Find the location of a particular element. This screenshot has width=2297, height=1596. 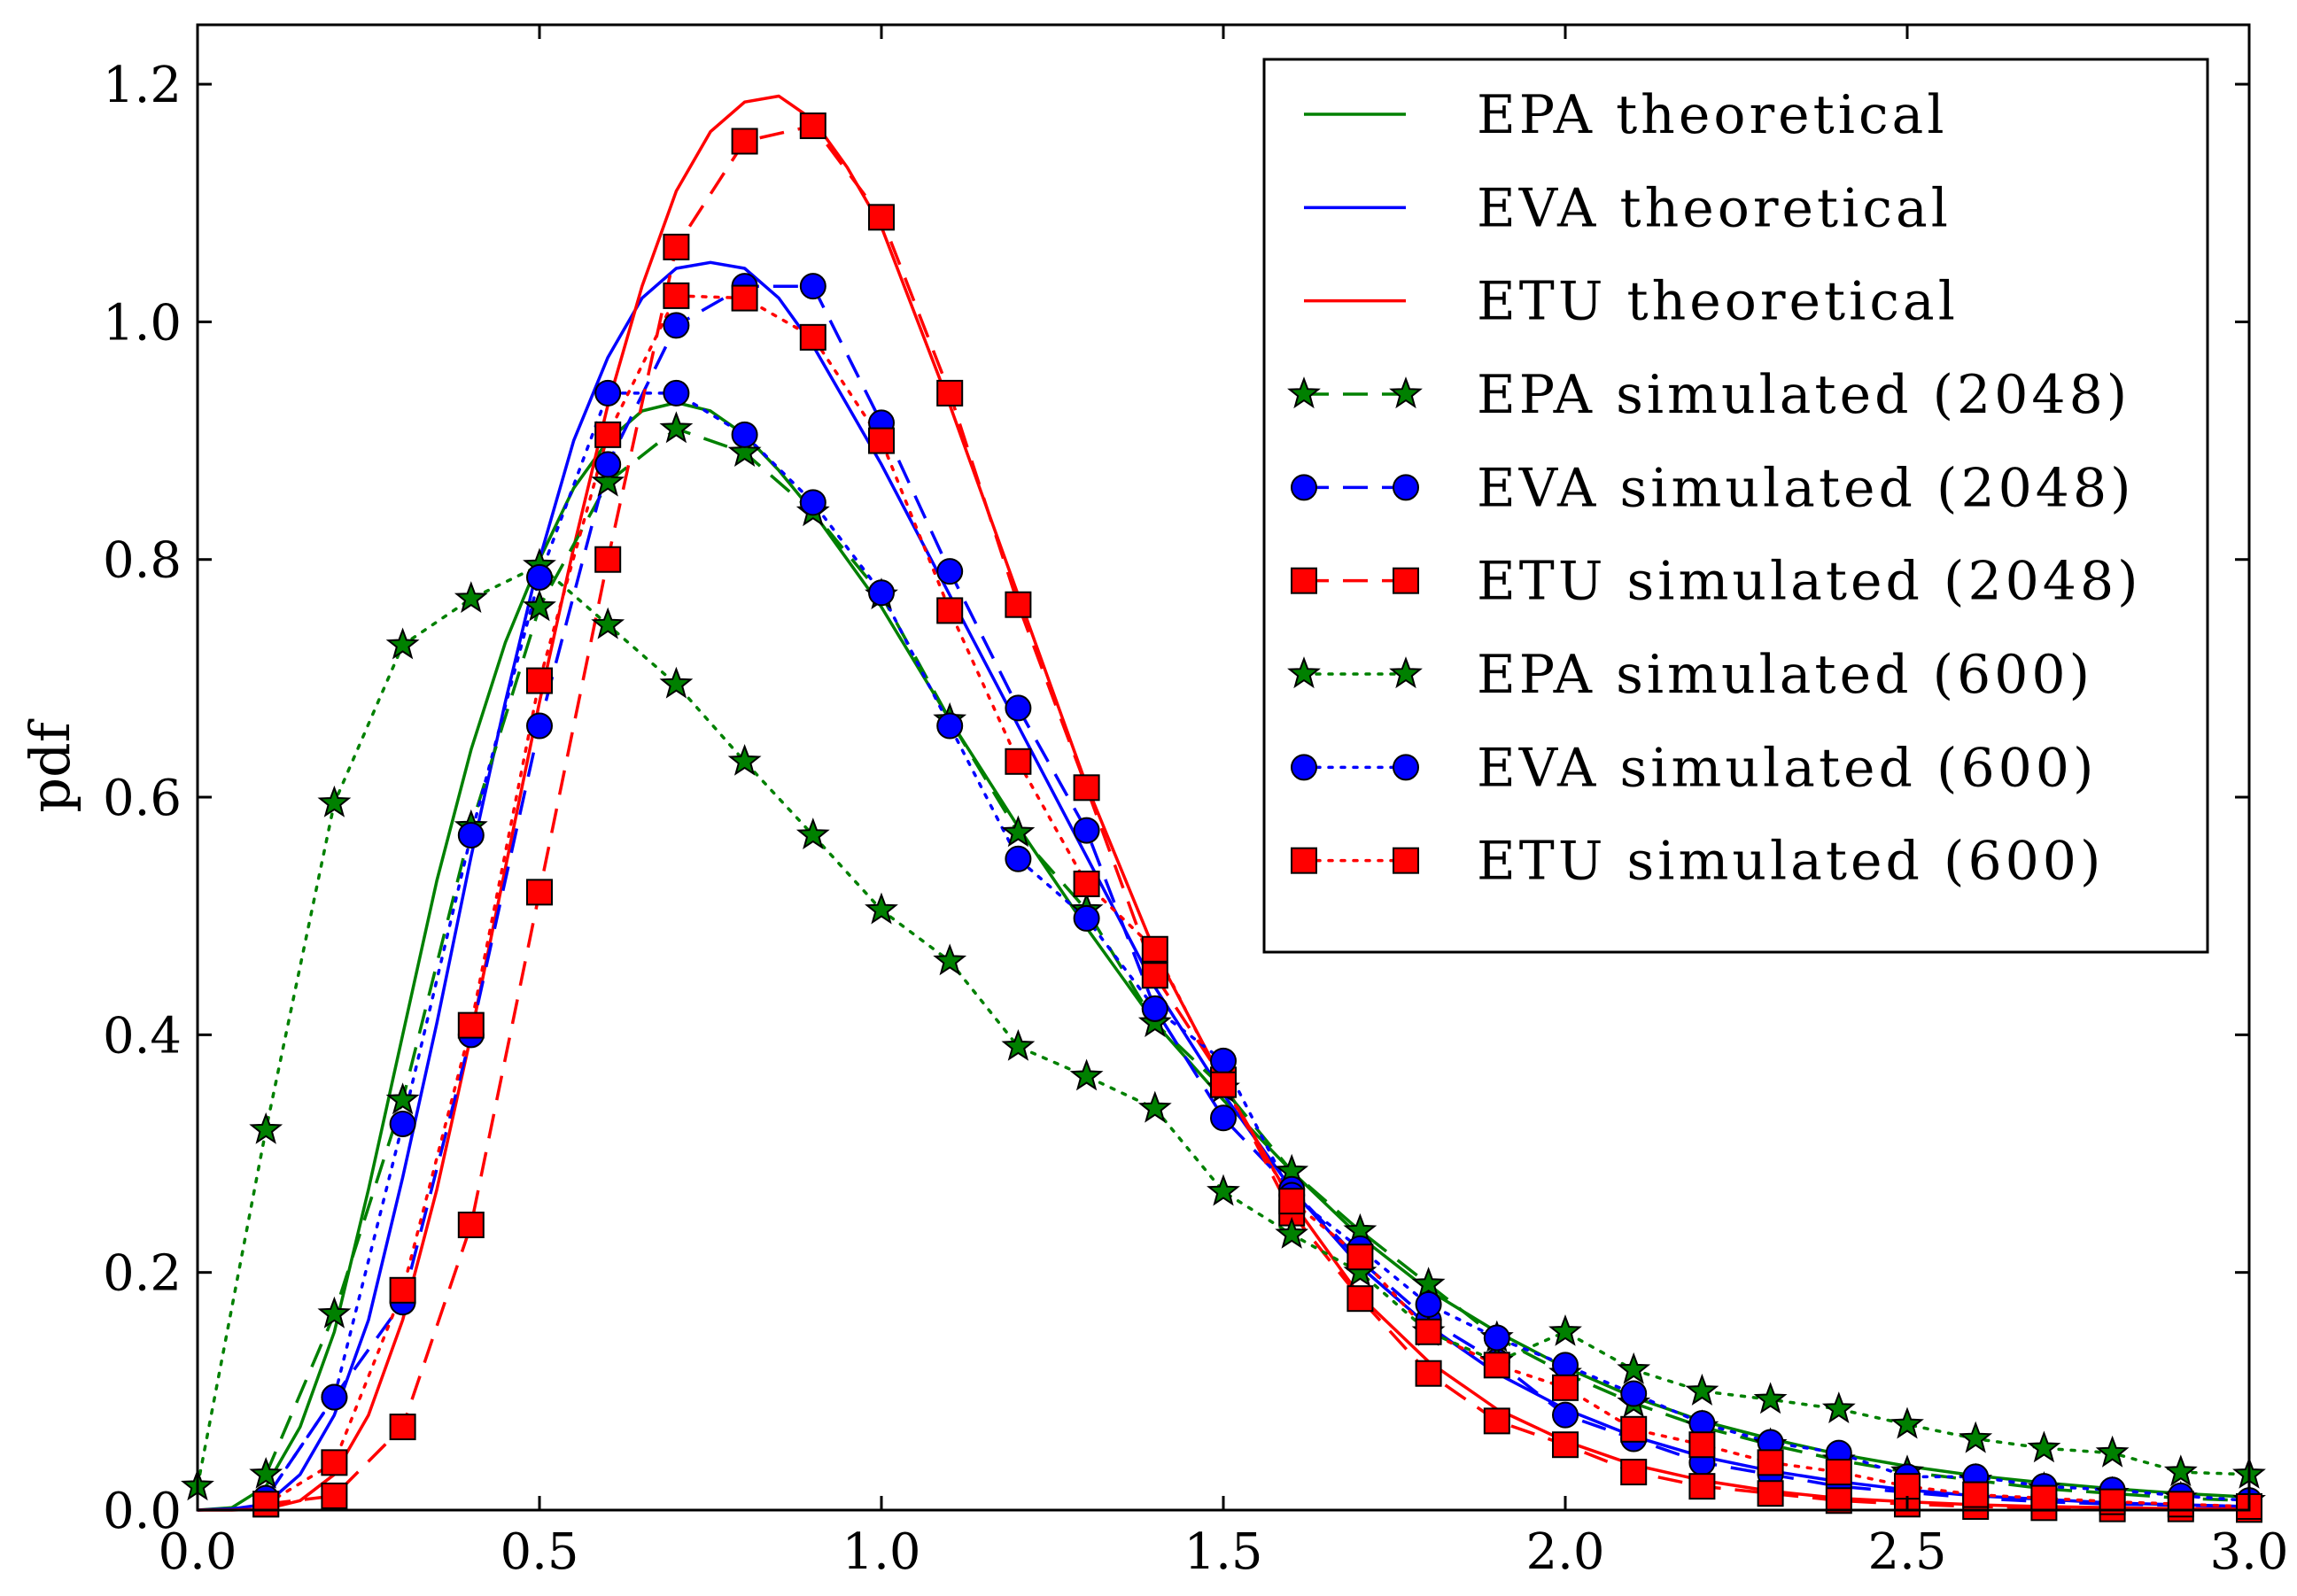

x-tick-label: 3.0 is located at coordinates (2248, 1552).